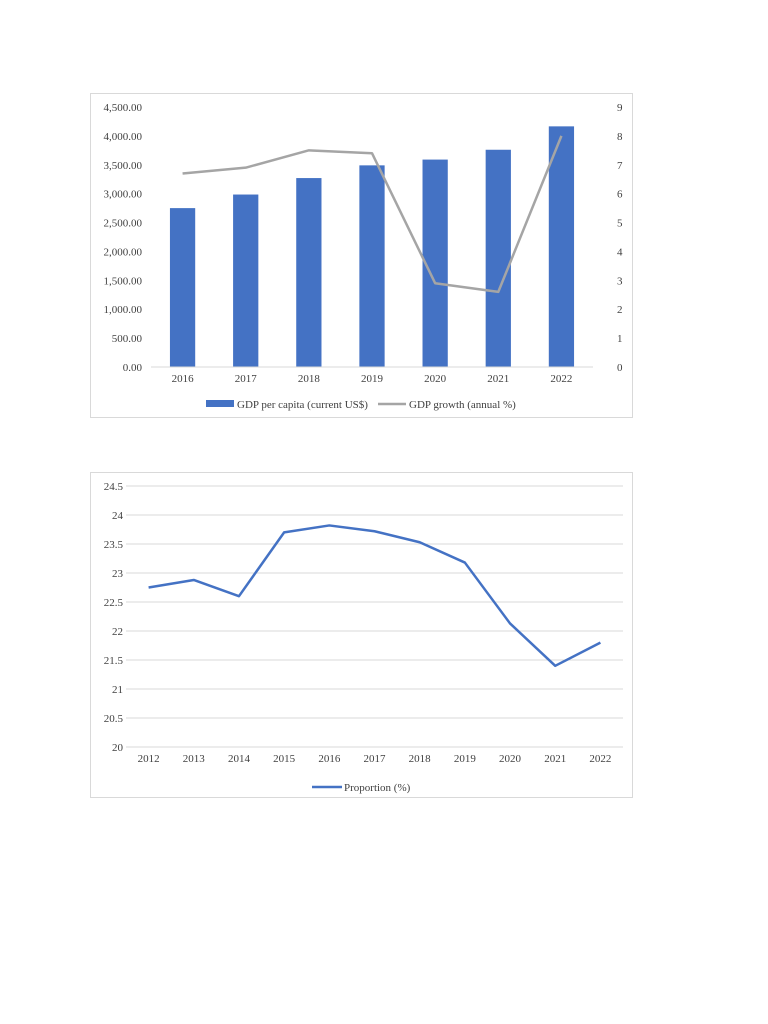  What do you see at coordinates (123, 108) in the screenshot?
I see `y-left-tick-label: 4,500.00` at bounding box center [123, 108].